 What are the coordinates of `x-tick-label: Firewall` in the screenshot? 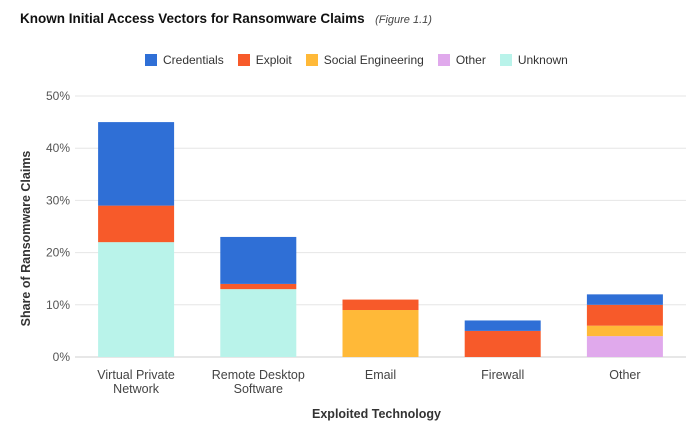 It's located at (502, 375).